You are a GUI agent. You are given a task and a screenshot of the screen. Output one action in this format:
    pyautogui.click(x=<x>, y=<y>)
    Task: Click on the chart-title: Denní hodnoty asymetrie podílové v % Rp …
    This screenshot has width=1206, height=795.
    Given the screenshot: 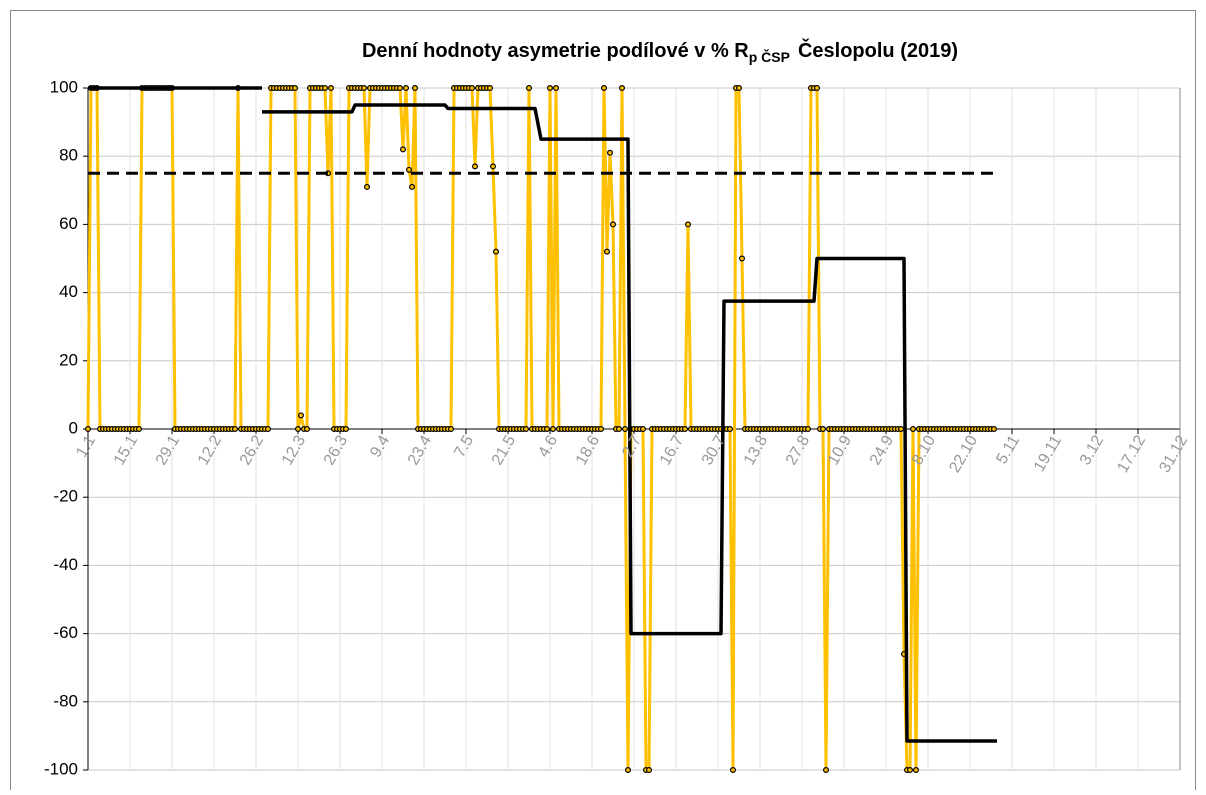 What is the action you would take?
    pyautogui.click(x=660, y=51)
    